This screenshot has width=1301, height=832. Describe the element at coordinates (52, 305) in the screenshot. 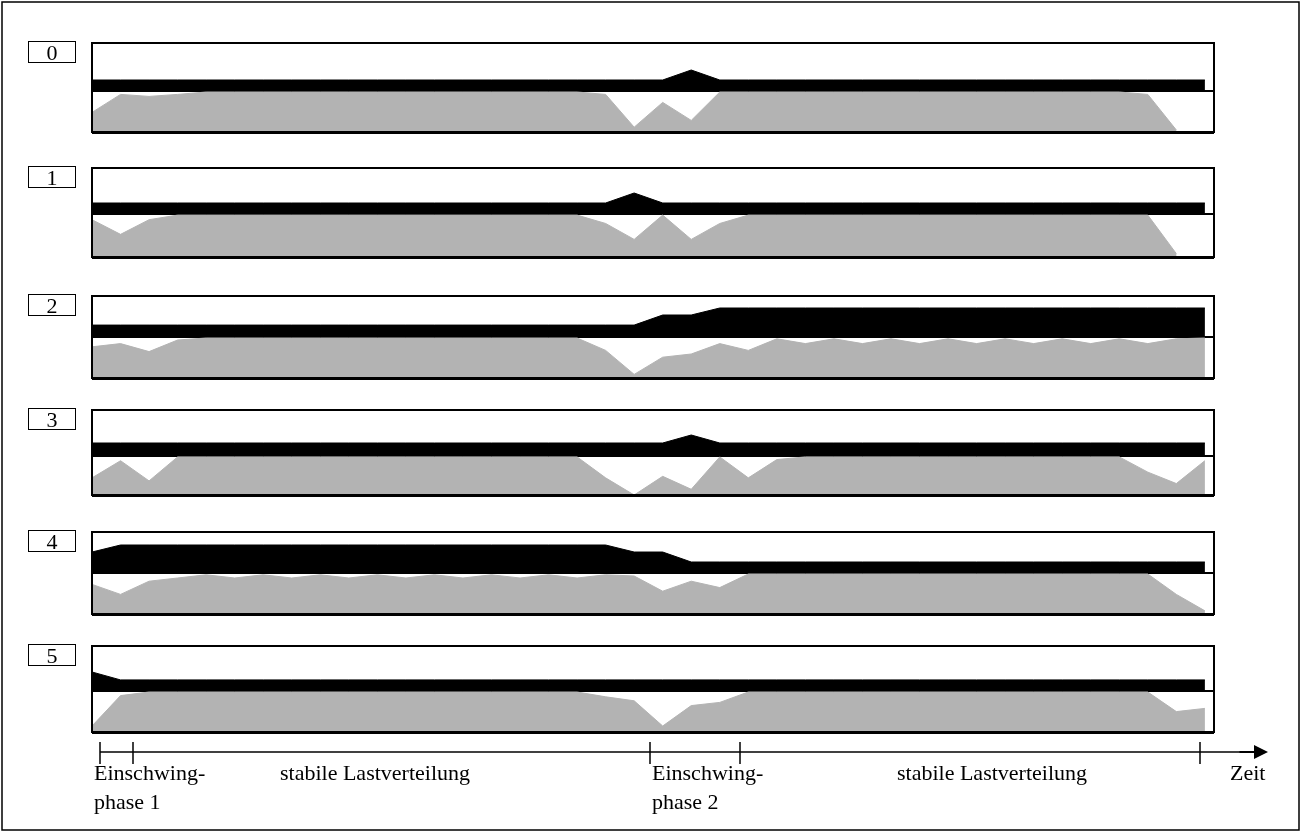

I see `chart-title: 2` at that location.